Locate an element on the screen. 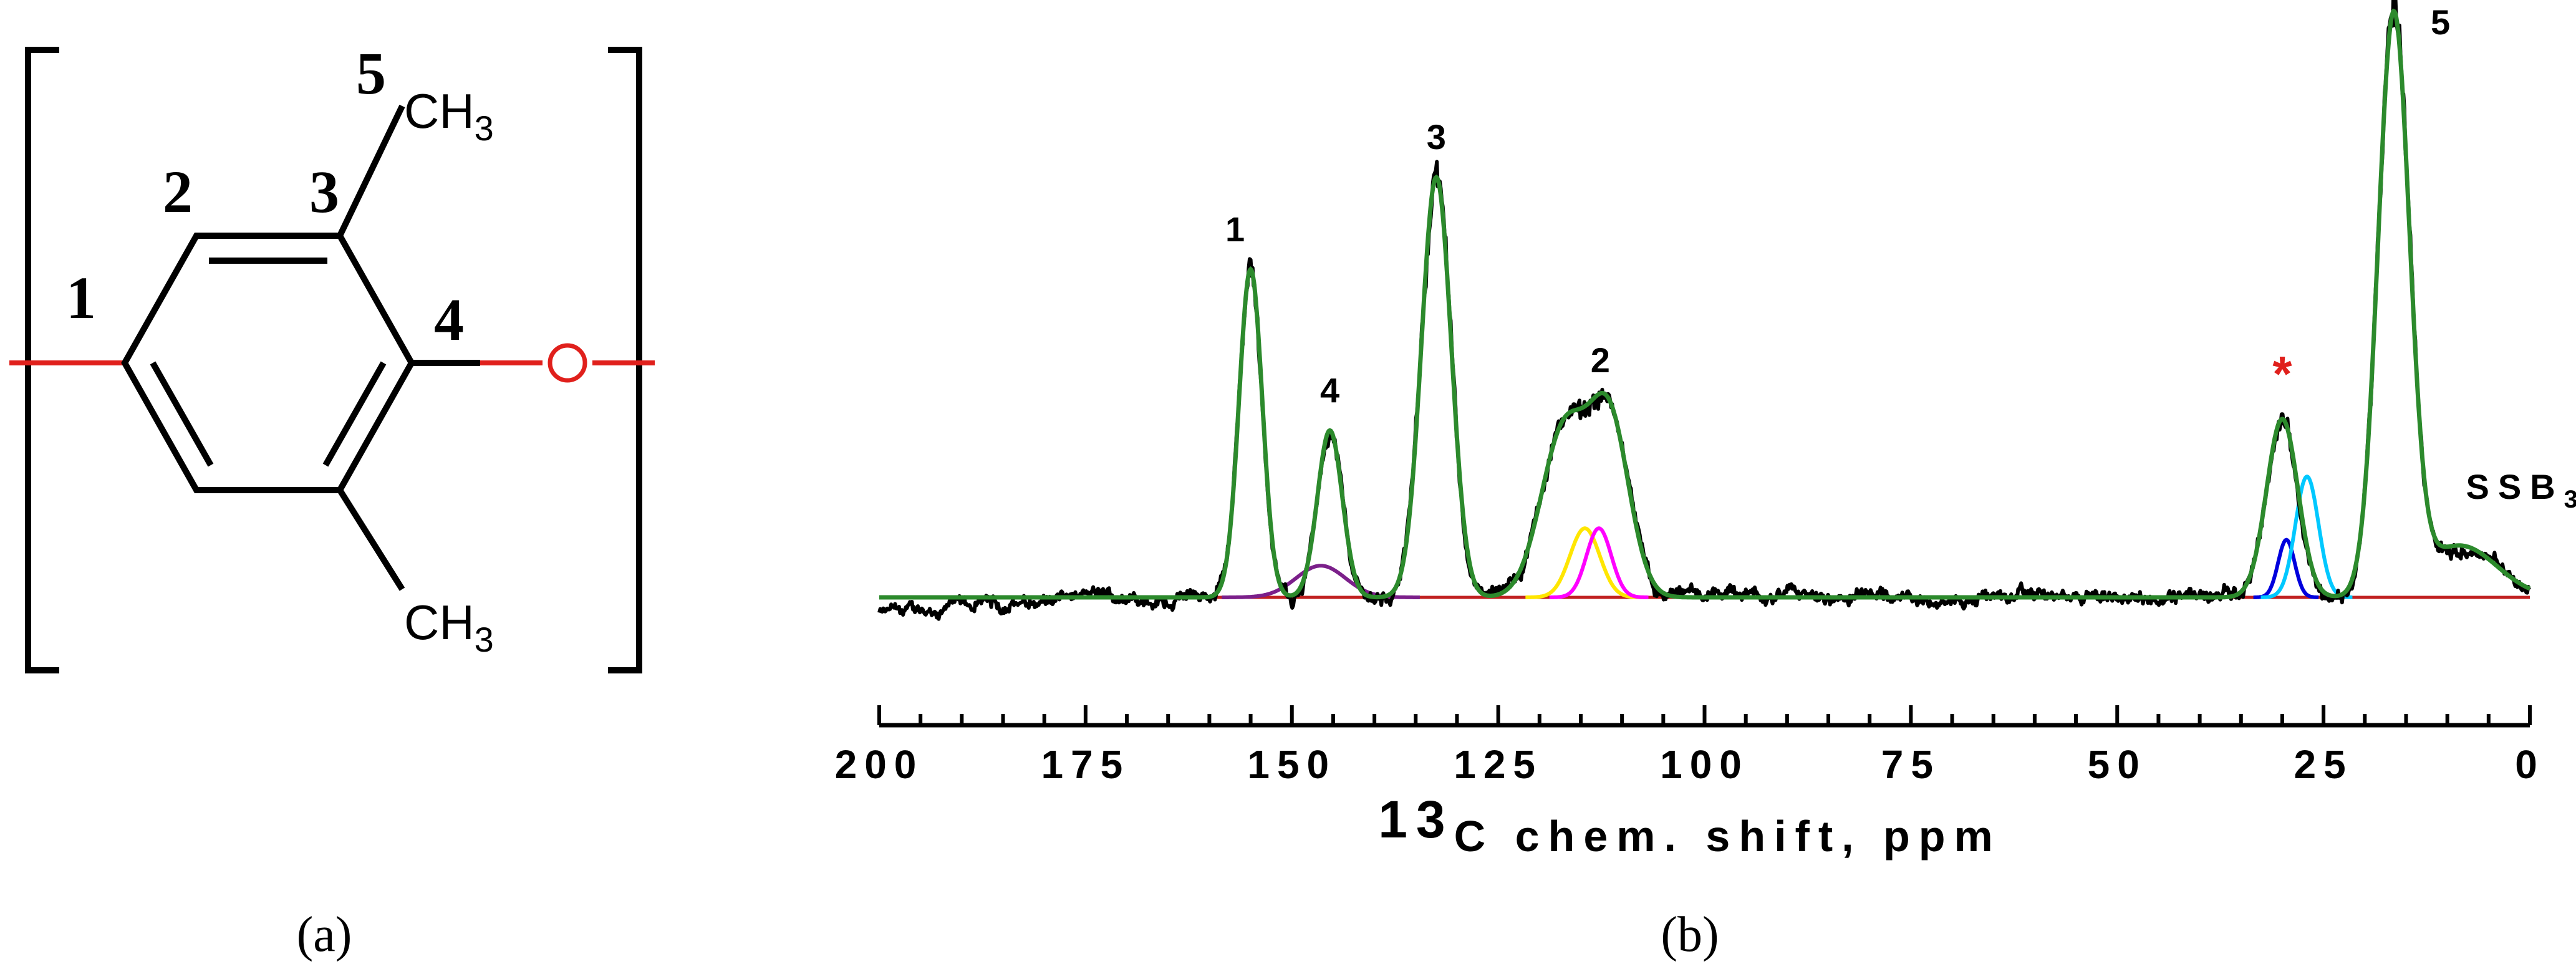 The image size is (2576, 969). x-tick-label-75: 75 is located at coordinates (1911, 764).